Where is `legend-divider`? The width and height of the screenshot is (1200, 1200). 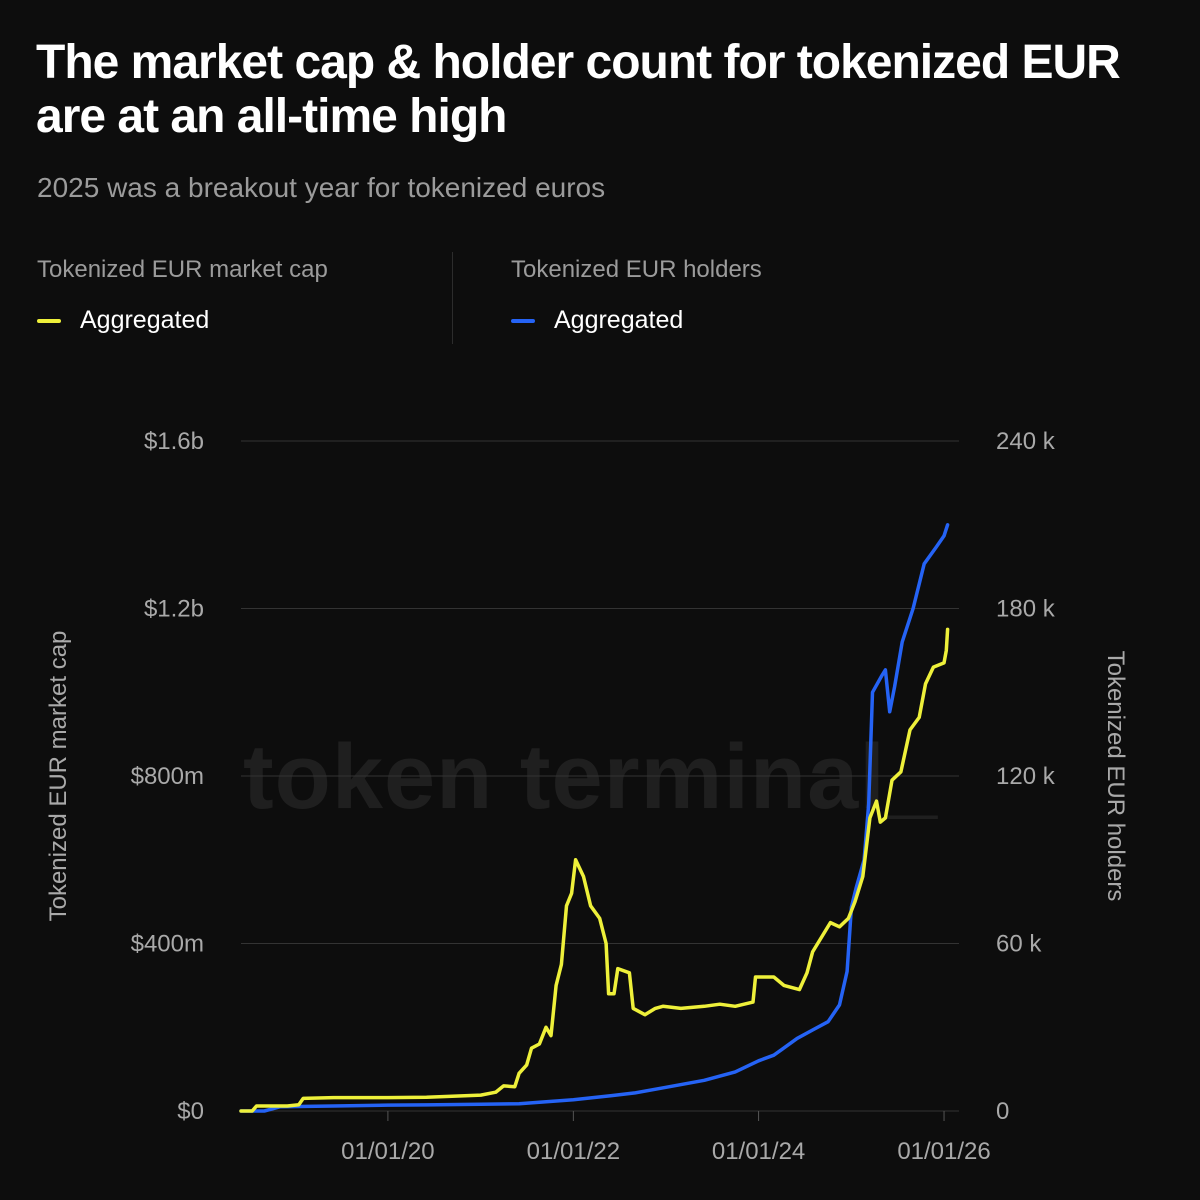 legend-divider is located at coordinates (452, 298).